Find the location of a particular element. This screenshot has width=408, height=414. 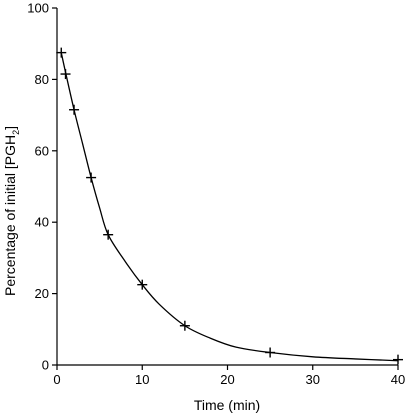

y-axis-label-prefix: Percentage of initial [PGH is located at coordinates (10, 215).